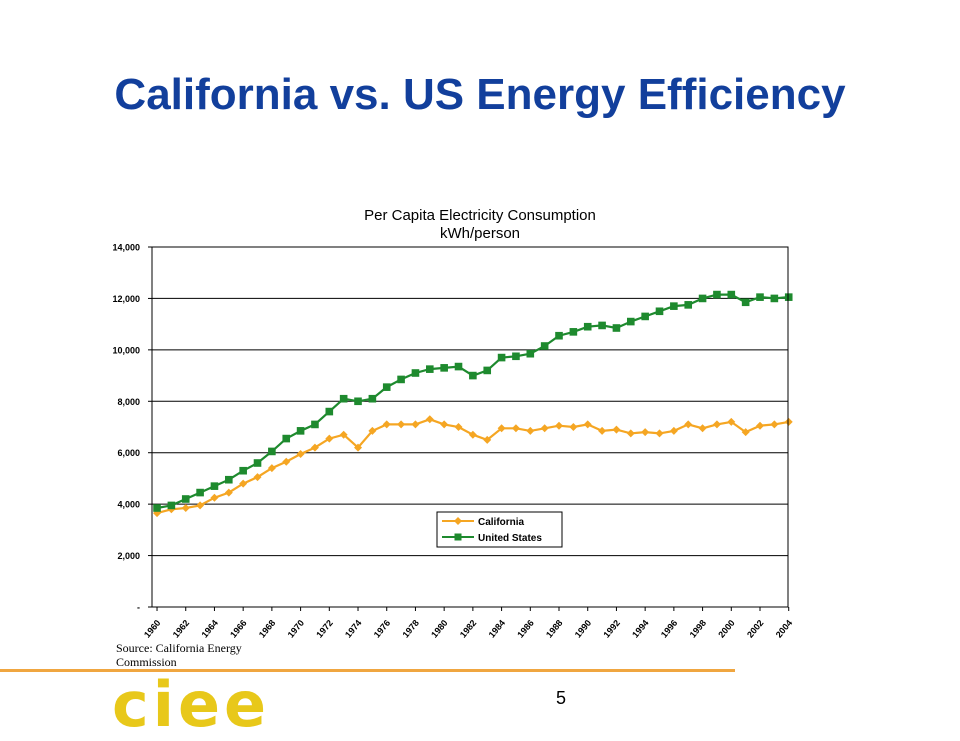  I want to click on y-tick-label: 6,000, so click(128, 453).